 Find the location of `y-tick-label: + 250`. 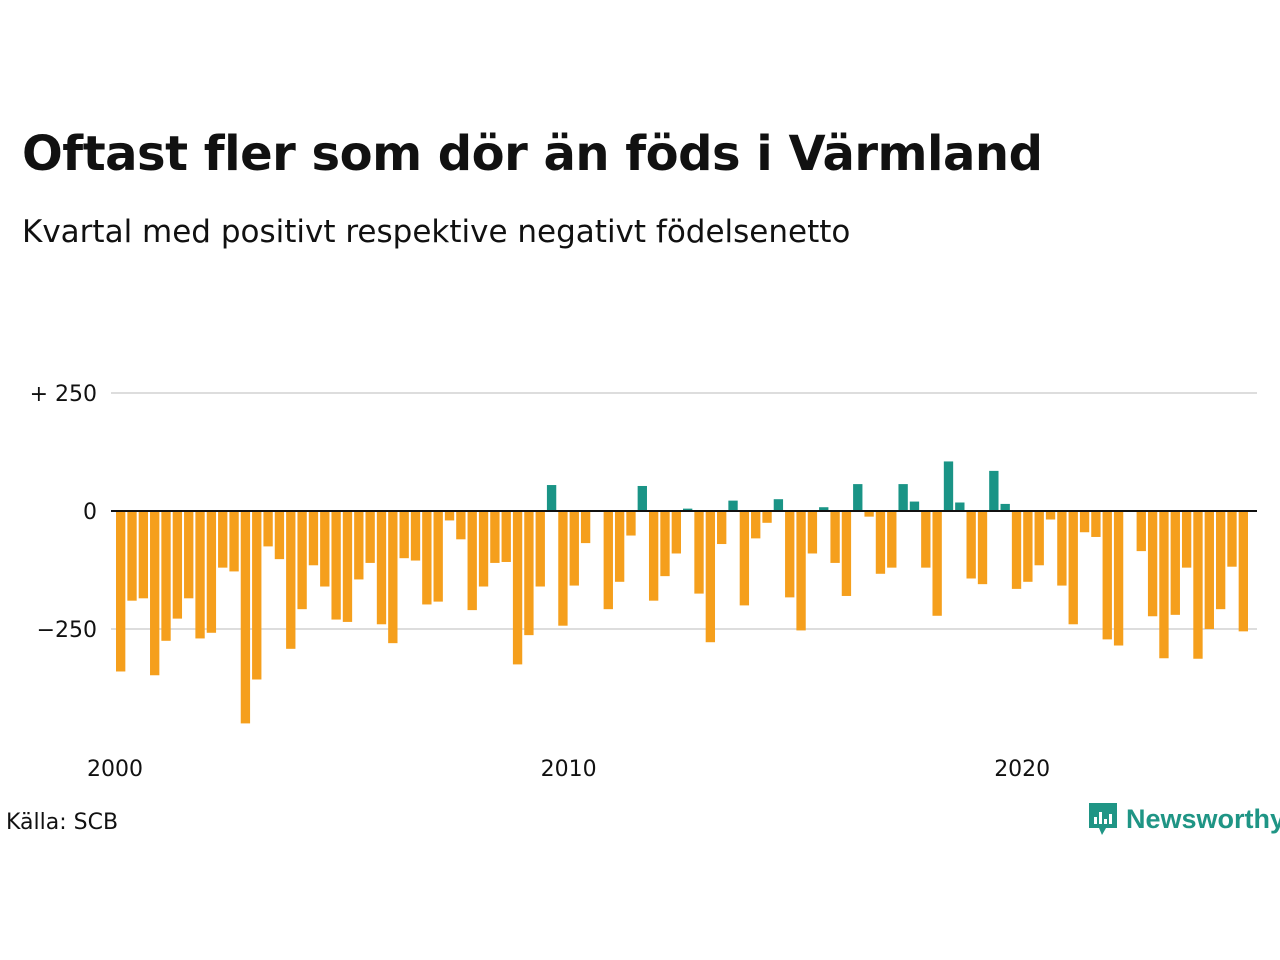

y-tick-label: + 250 is located at coordinates (63, 394).